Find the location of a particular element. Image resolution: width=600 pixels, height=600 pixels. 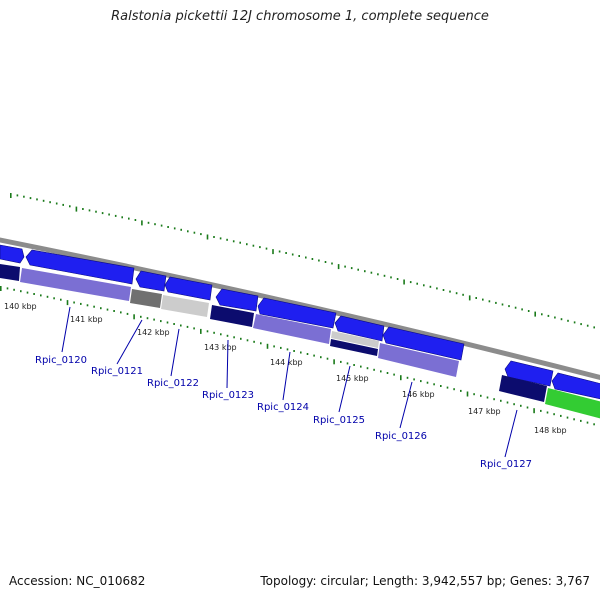

kbp-tick-label: 143 kbp is located at coordinates (220, 347).